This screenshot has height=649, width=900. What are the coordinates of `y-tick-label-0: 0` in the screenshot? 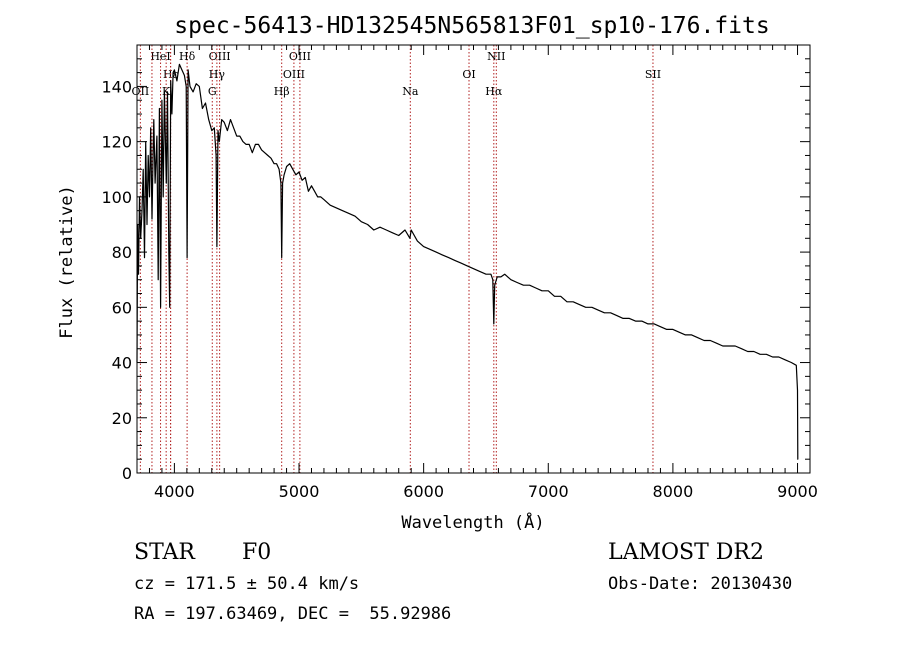 It's located at (127, 473).